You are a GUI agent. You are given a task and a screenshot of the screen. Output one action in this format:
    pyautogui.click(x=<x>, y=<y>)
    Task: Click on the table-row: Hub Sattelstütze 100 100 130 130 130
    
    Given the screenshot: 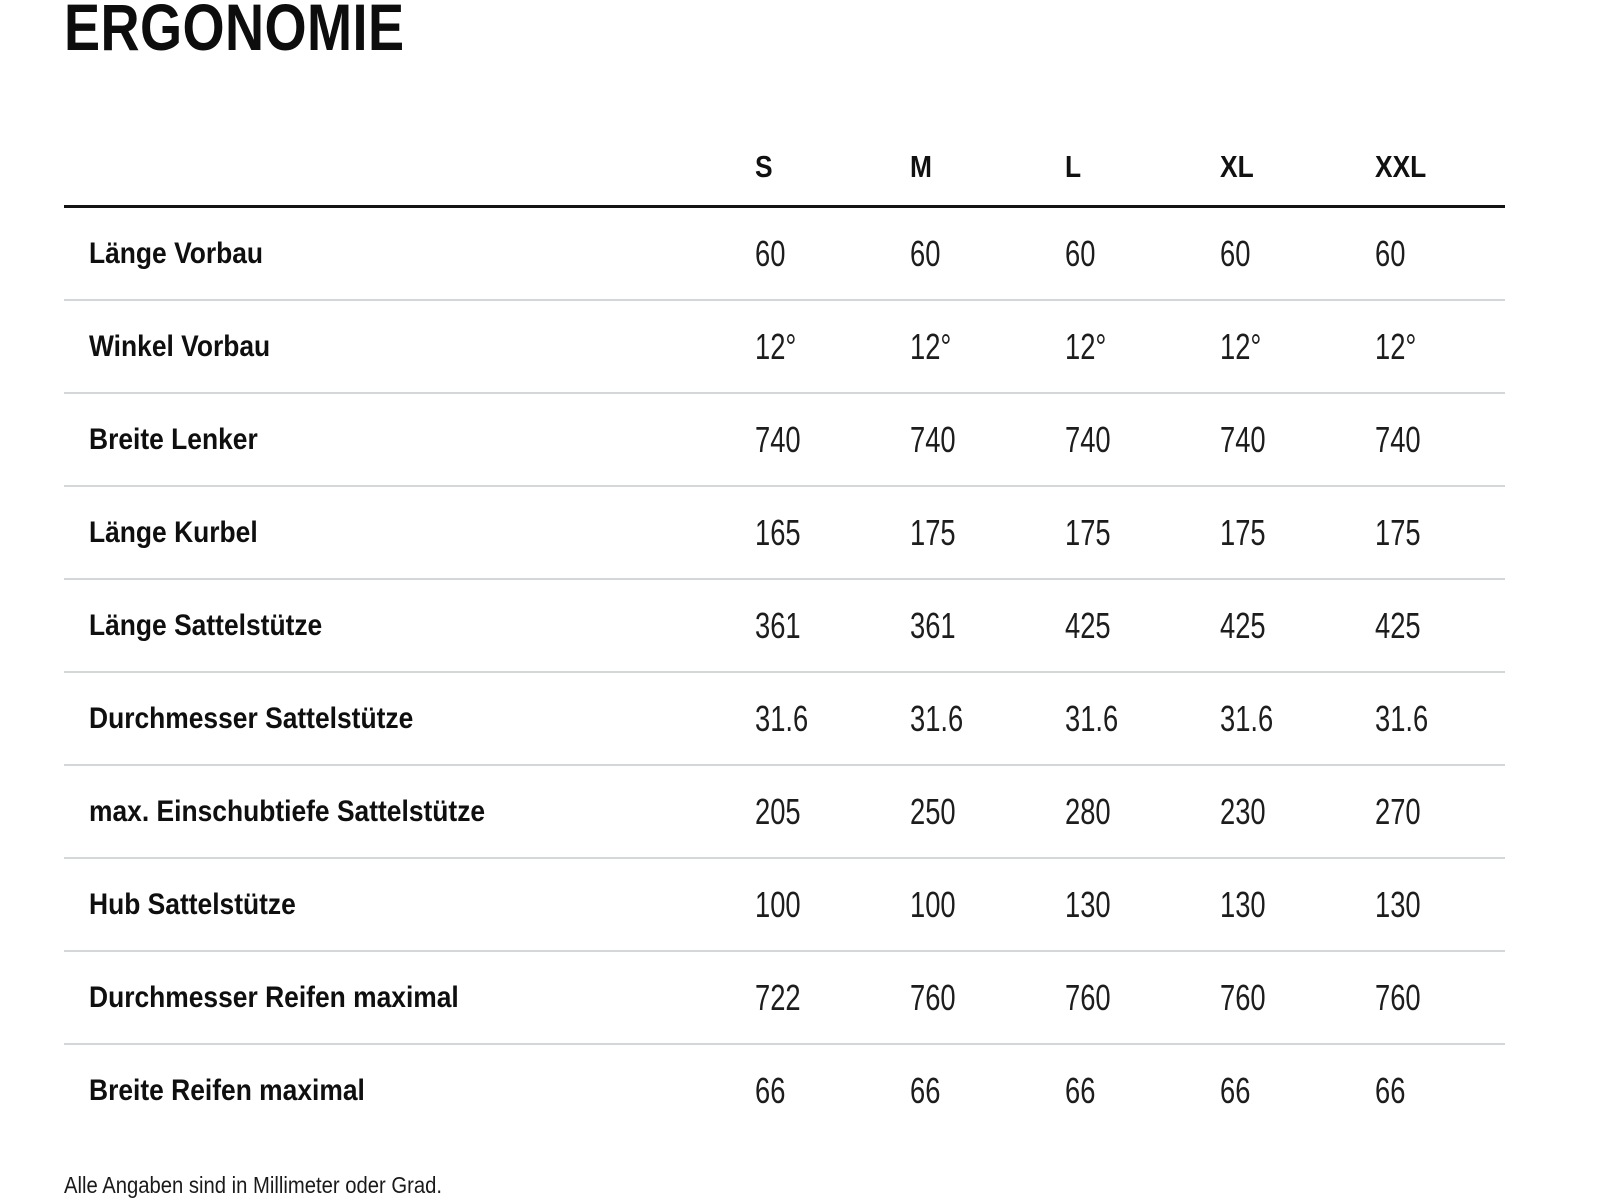 What is the action you would take?
    pyautogui.click(x=784, y=905)
    